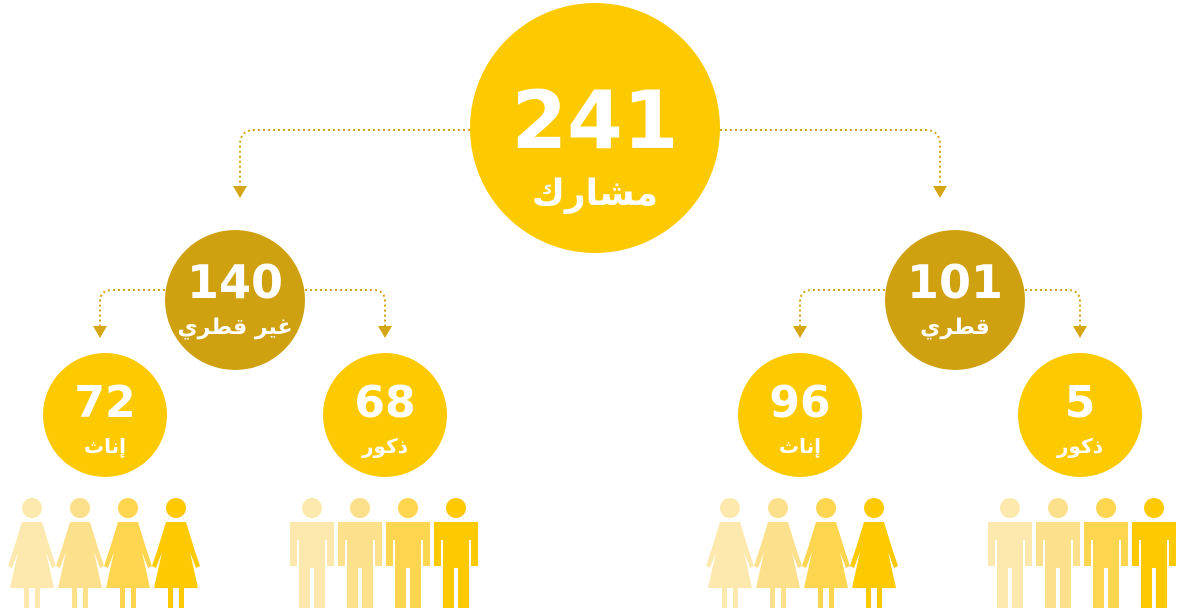  Describe the element at coordinates (234, 327) in the screenshot. I see `group-label: غير قطري` at that location.